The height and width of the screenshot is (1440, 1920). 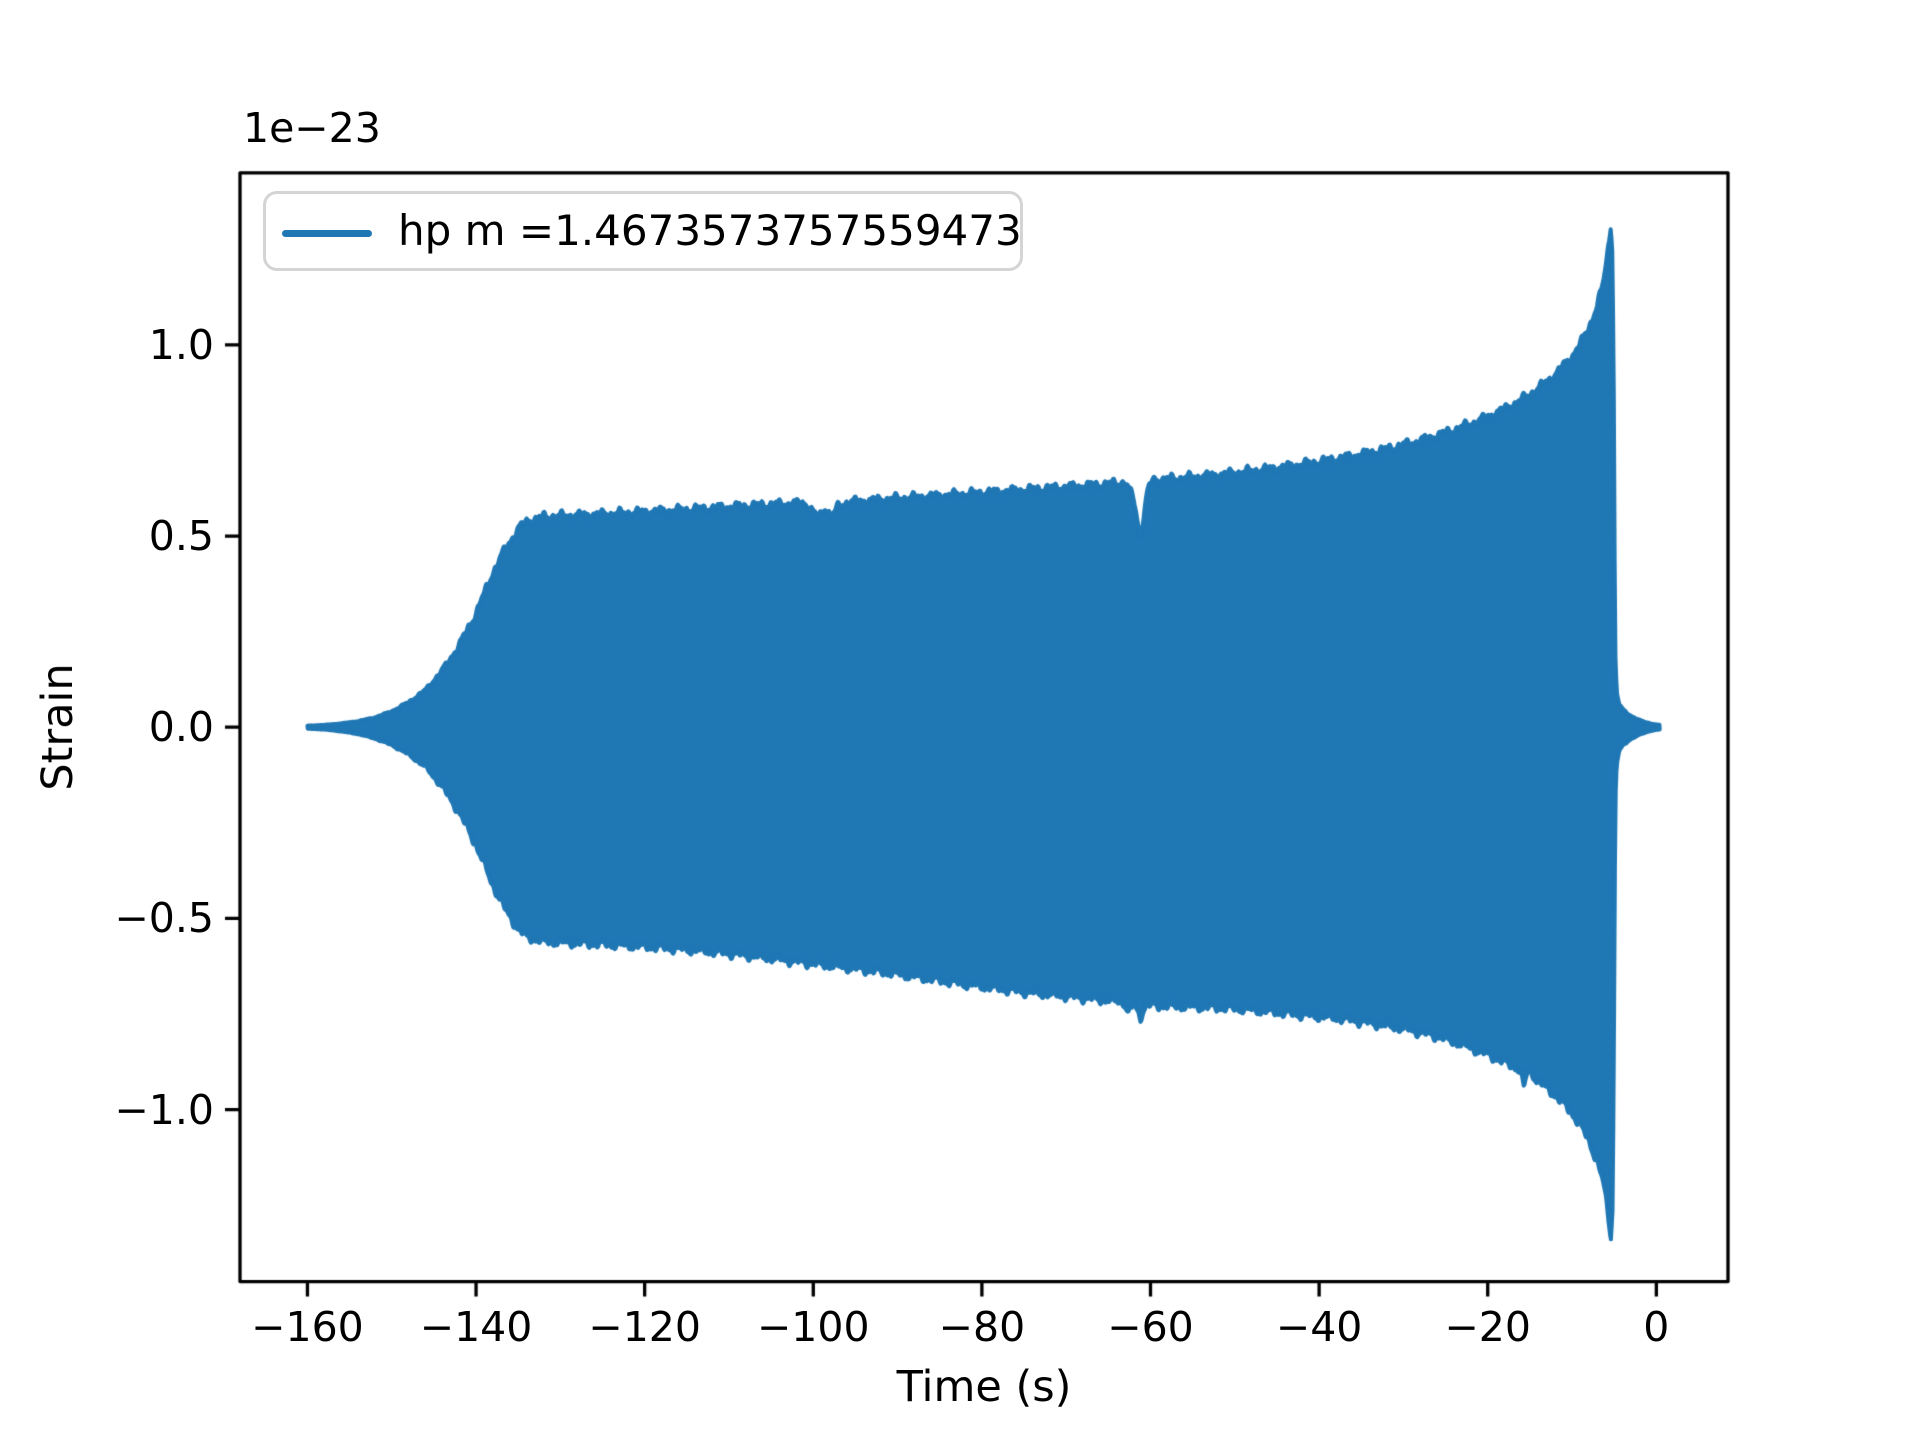 I want to click on y-tick-label: −1.0, so click(x=164, y=1109).